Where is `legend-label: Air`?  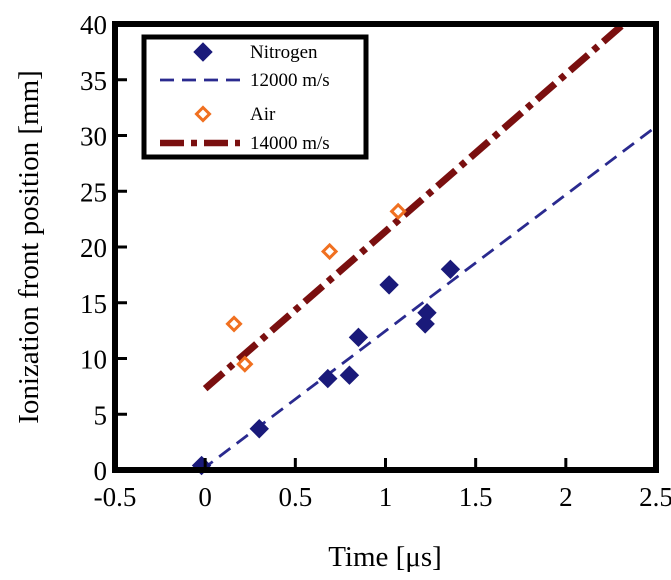 legend-label: Air is located at coordinates (263, 114).